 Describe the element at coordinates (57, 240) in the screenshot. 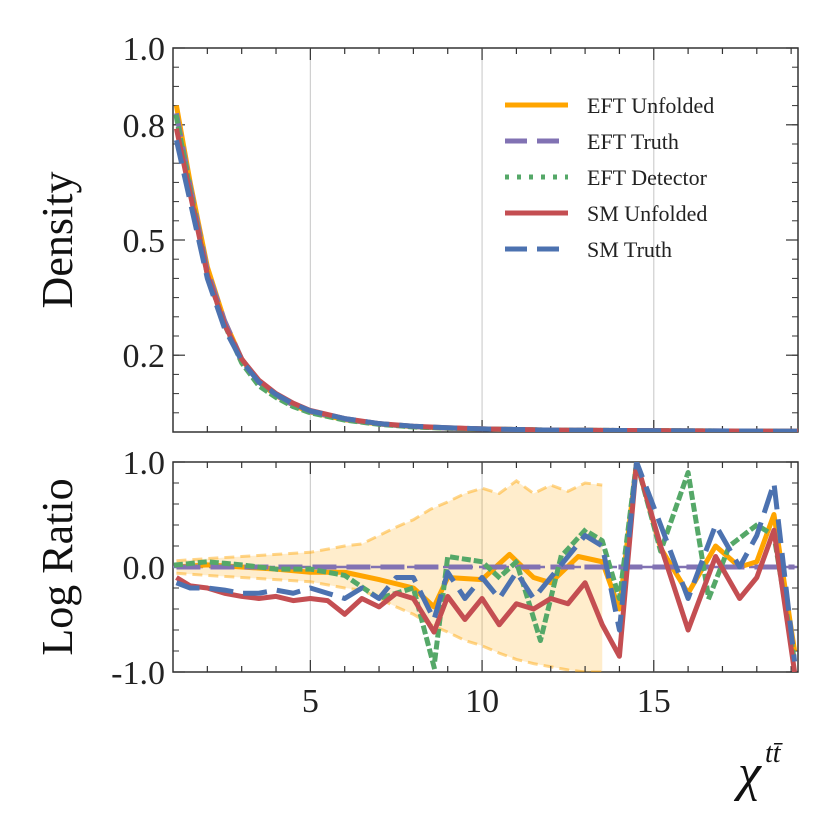

I see `top-y-axis-title: Density` at that location.